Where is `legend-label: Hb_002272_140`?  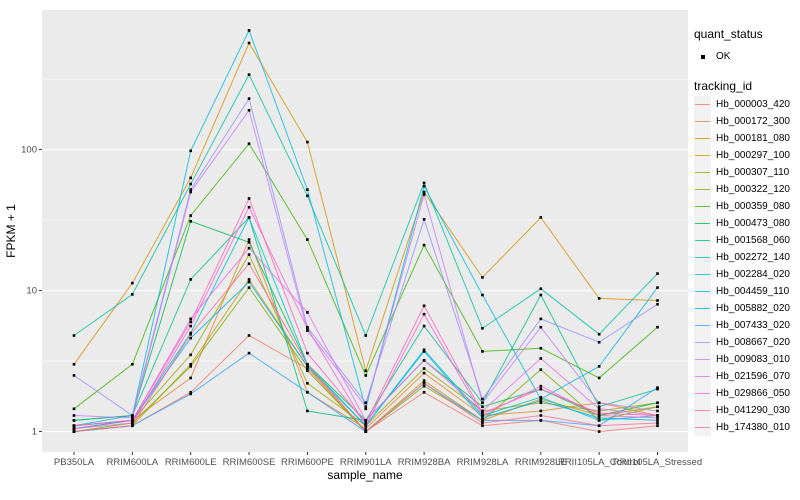 legend-label: Hb_002272_140 is located at coordinates (753, 257).